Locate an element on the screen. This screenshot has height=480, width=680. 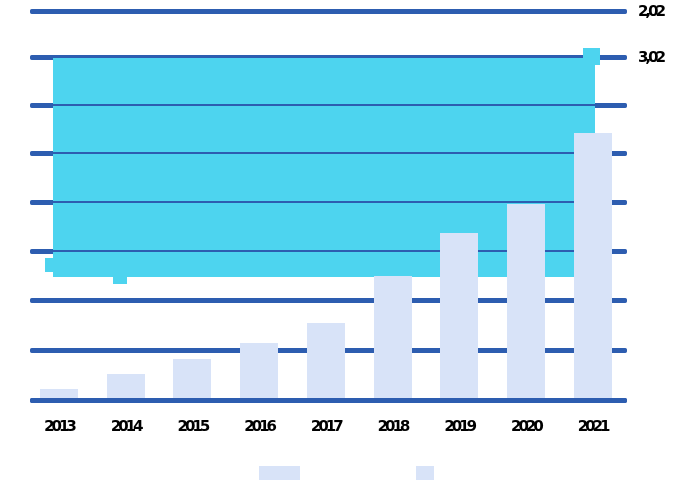
overlay-topright-protrusion is located at coordinates (591, 56).